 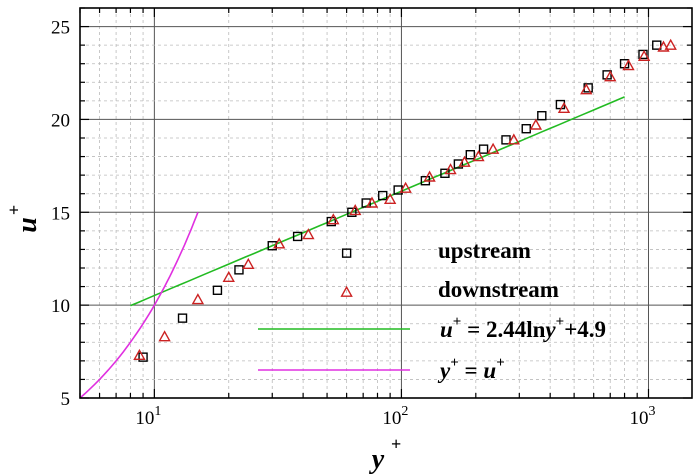 I want to click on legend-linear-y-sup: +, so click(x=454, y=363).